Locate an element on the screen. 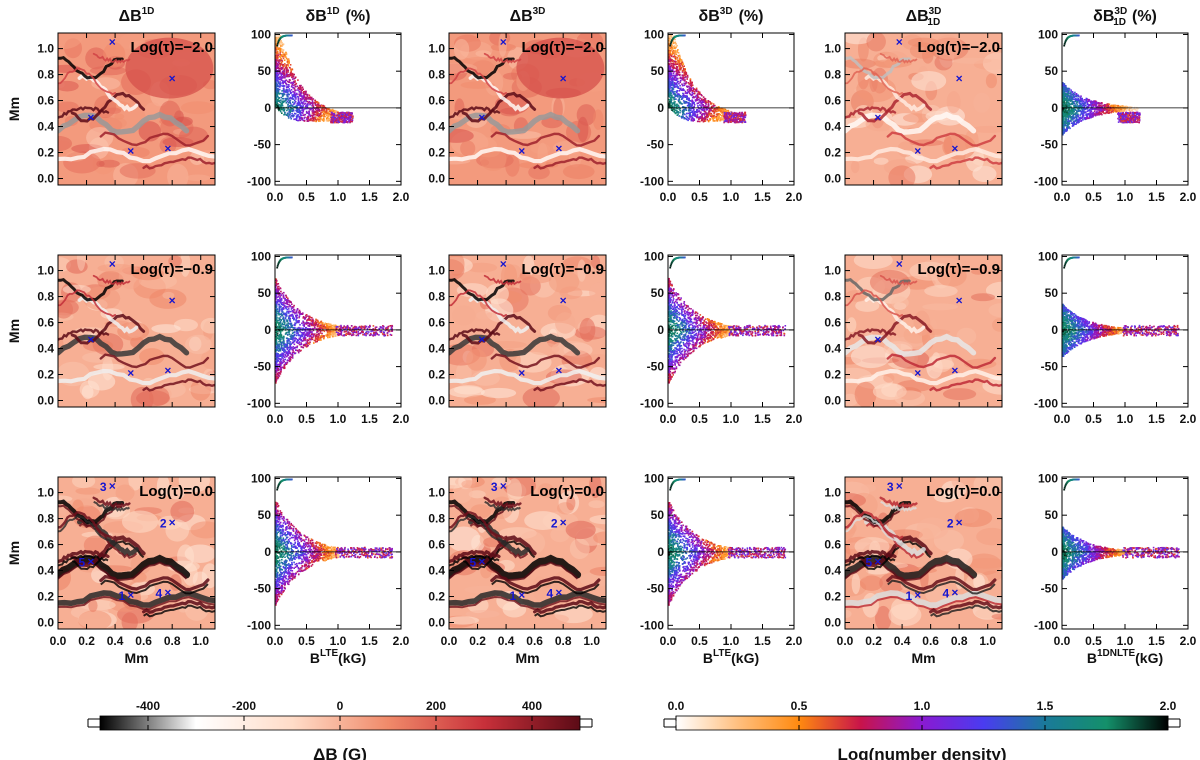  y-tick-label: 1.0 is located at coordinates (436, 49).